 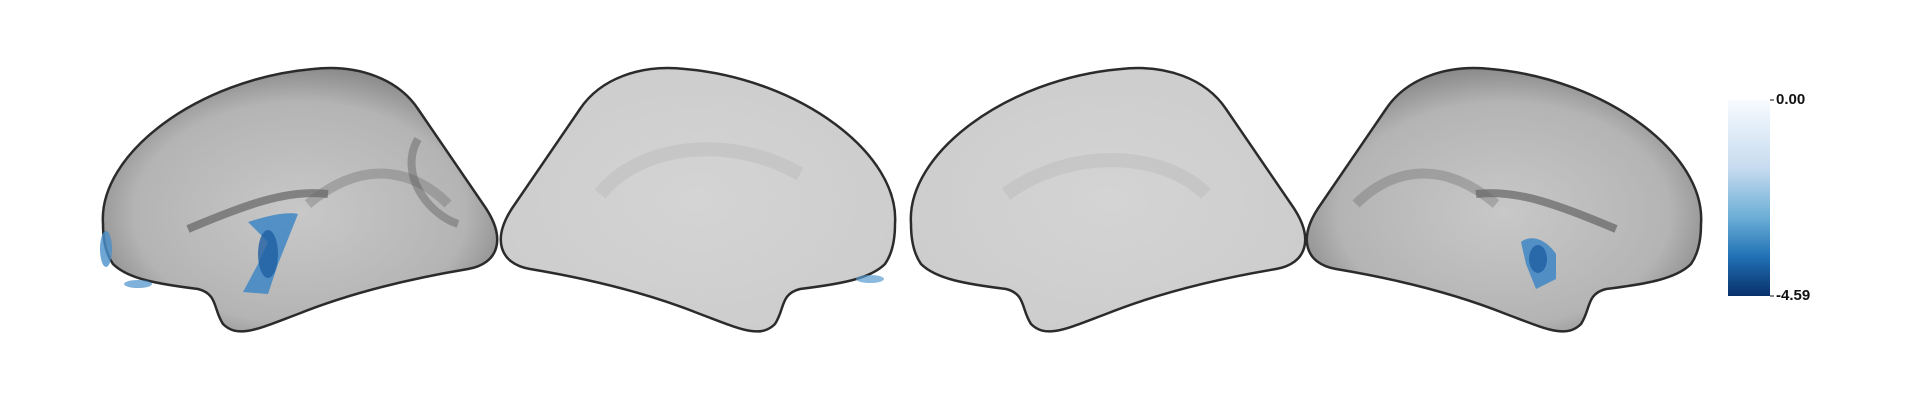 What do you see at coordinates (1504, 199) in the screenshot?
I see `brain-right-lateral` at bounding box center [1504, 199].